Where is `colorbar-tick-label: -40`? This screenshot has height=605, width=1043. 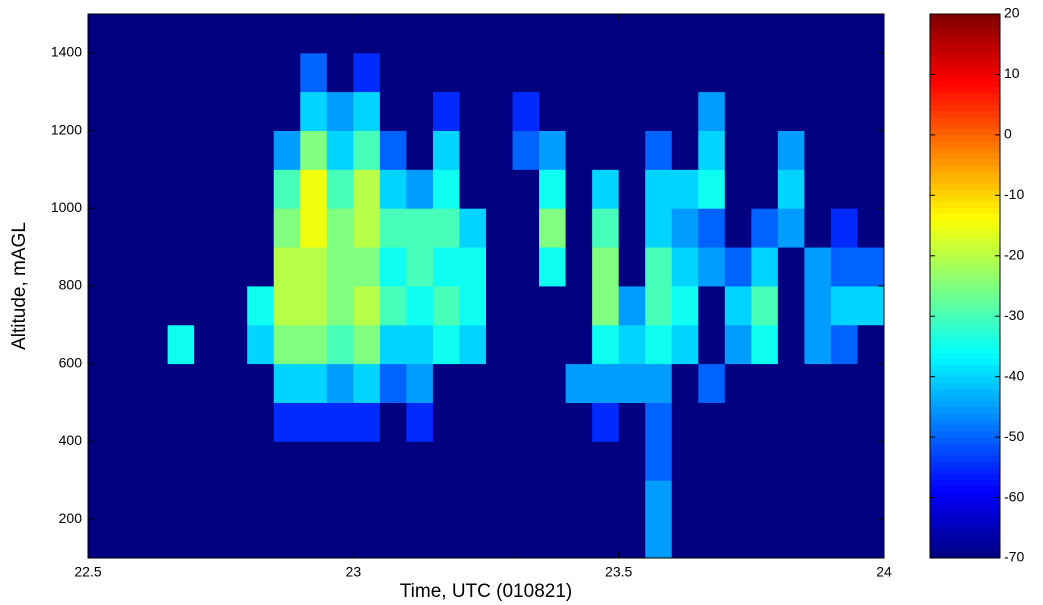
colorbar-tick-label: -40 is located at coordinates (1014, 375).